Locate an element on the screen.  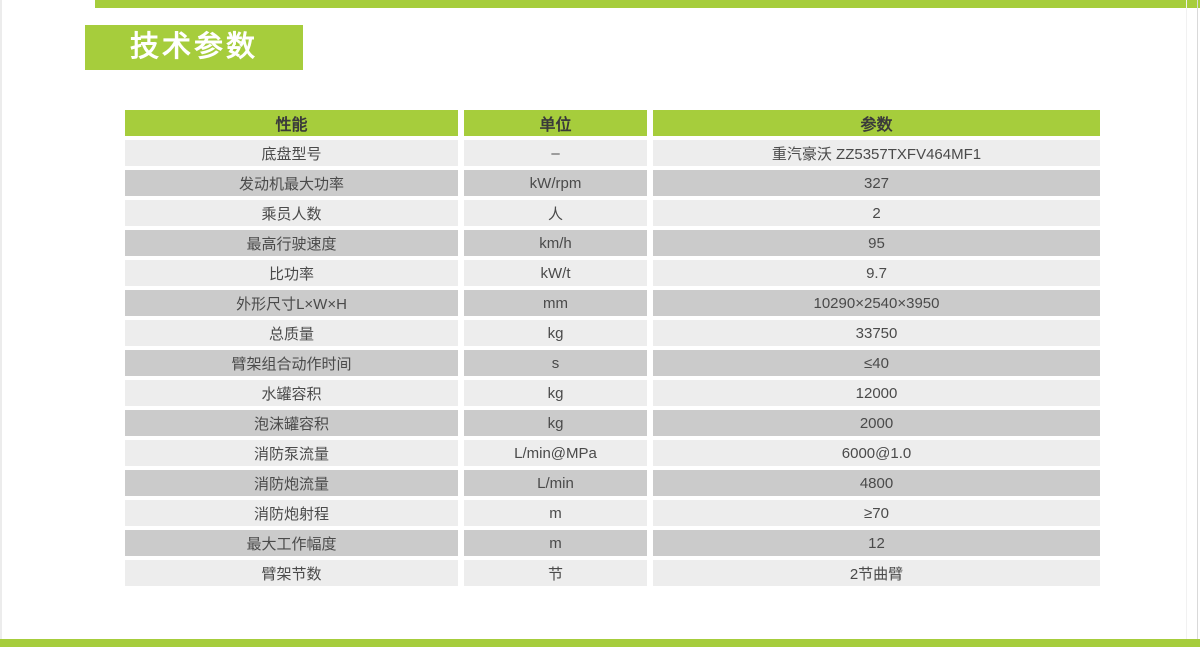
row-unit-cell: L/min is located at coordinates (555, 483).